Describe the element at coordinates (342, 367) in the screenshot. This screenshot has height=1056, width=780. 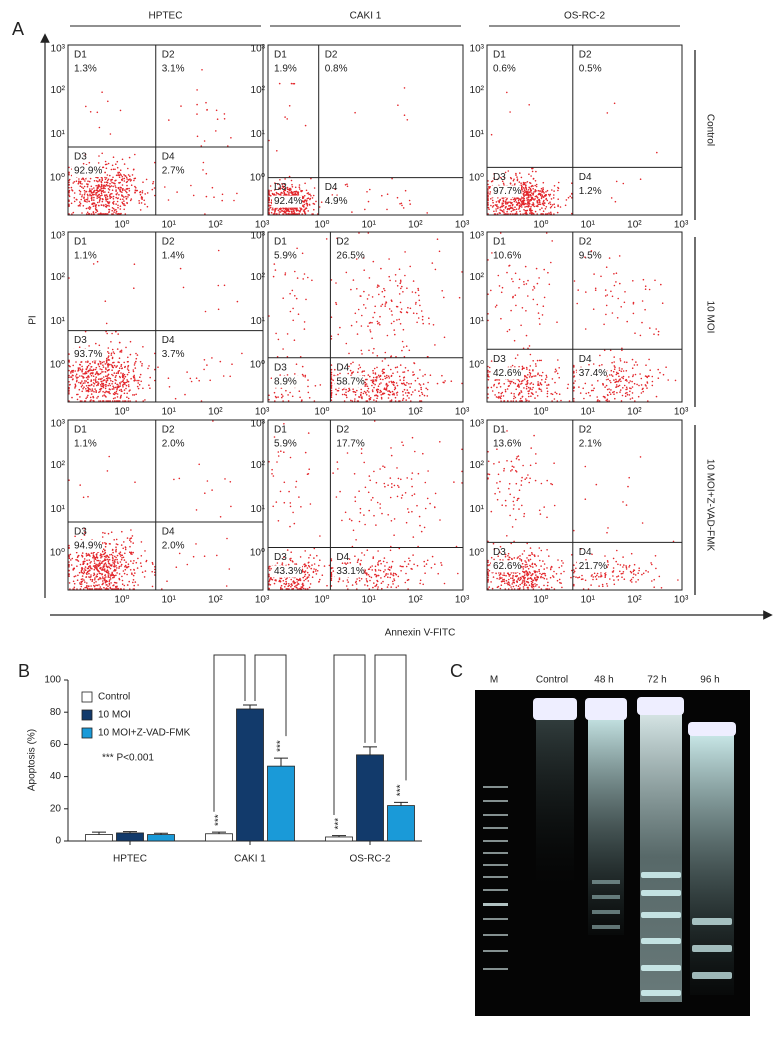
I see `quadrant-name: D4` at that location.